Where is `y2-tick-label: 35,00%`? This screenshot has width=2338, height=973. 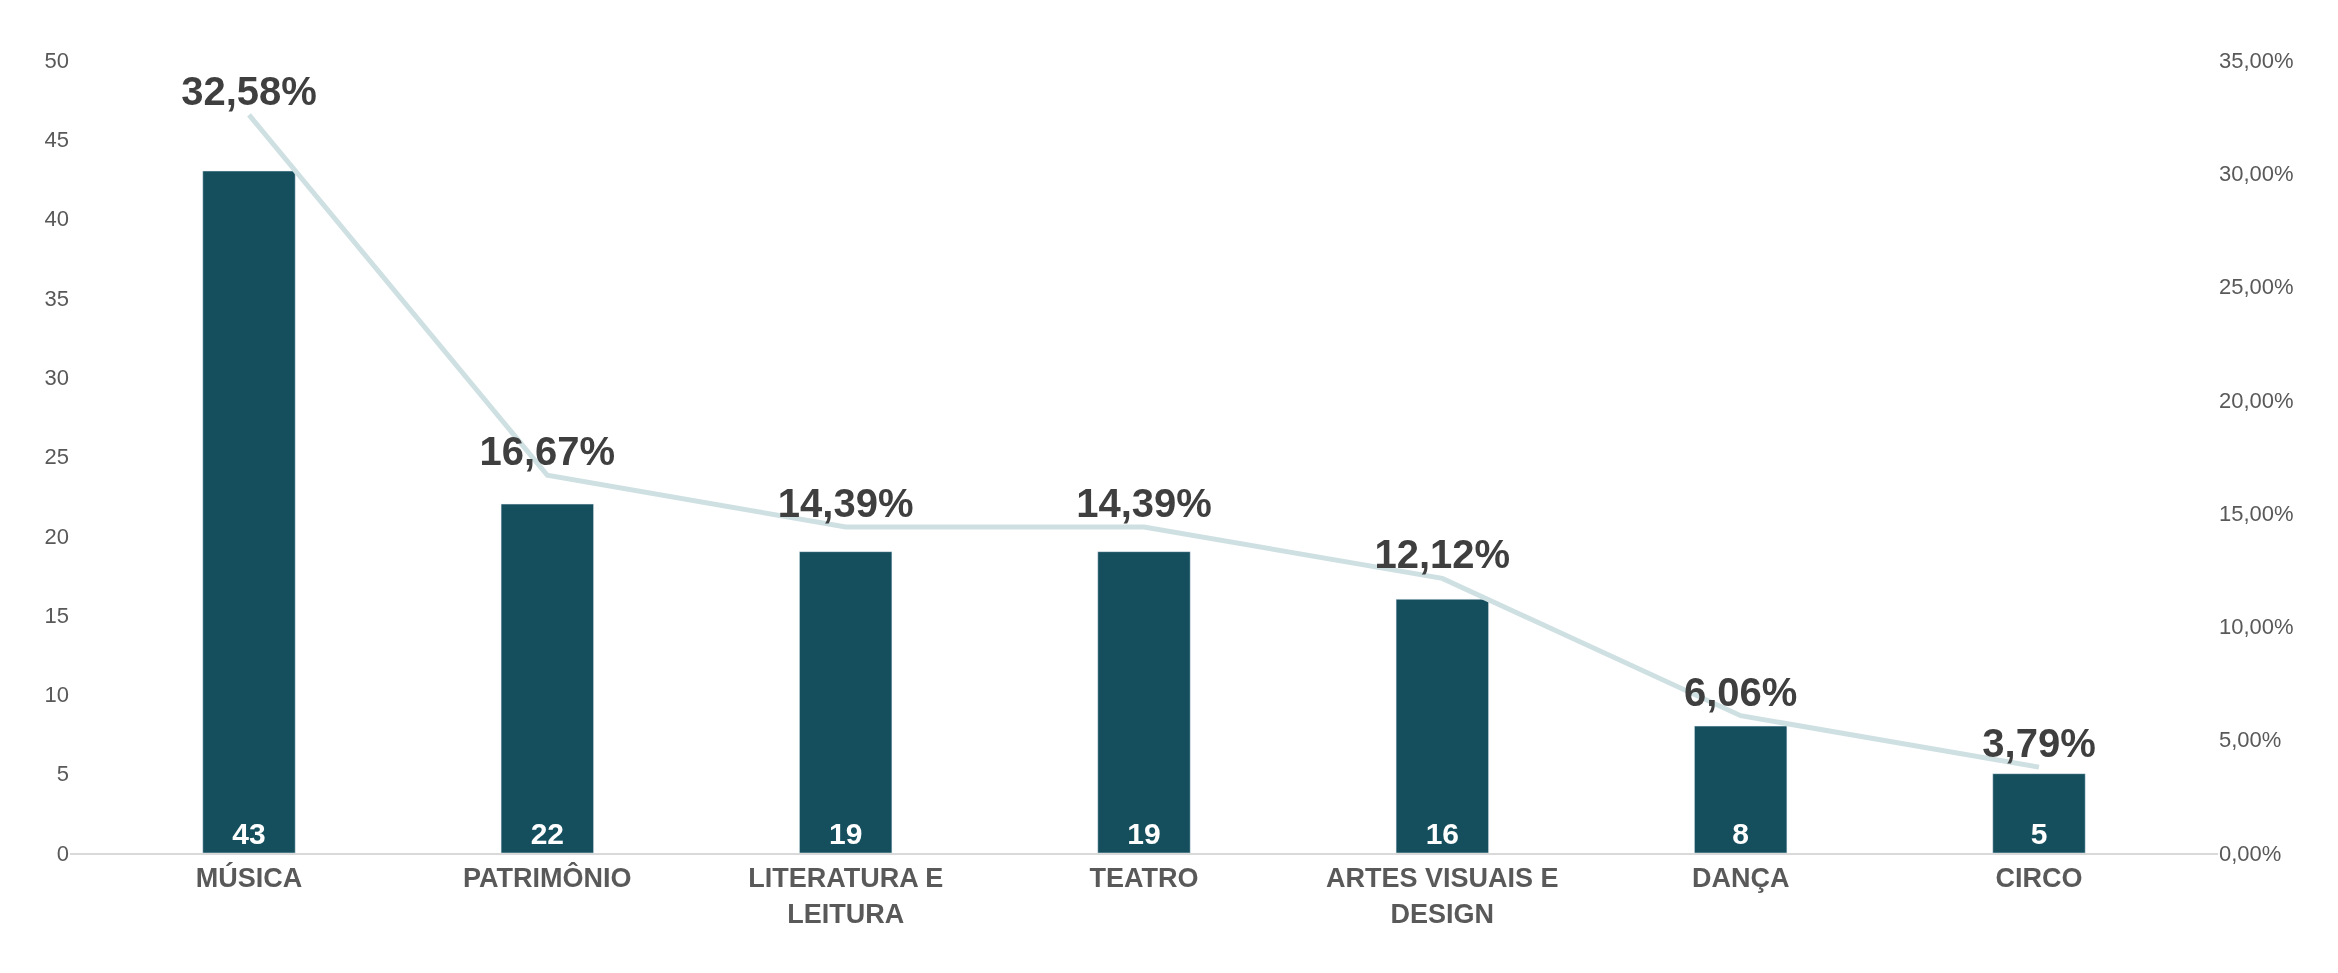
y2-tick-label: 35,00% is located at coordinates (2256, 60).